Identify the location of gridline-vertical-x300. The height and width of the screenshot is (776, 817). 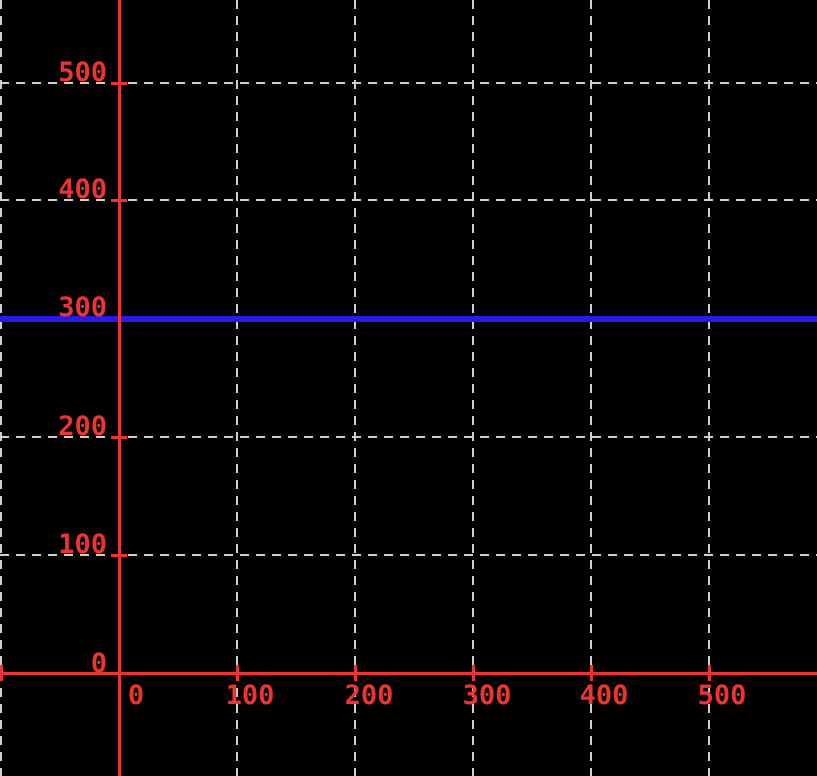
(473, 388).